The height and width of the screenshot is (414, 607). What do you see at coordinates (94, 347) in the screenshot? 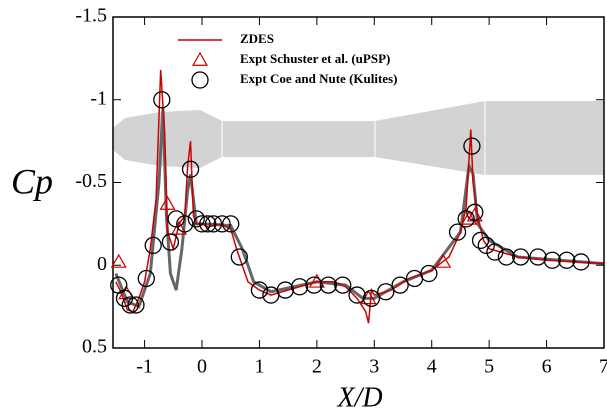
I see `y-tick-label: 0.5` at bounding box center [94, 347].